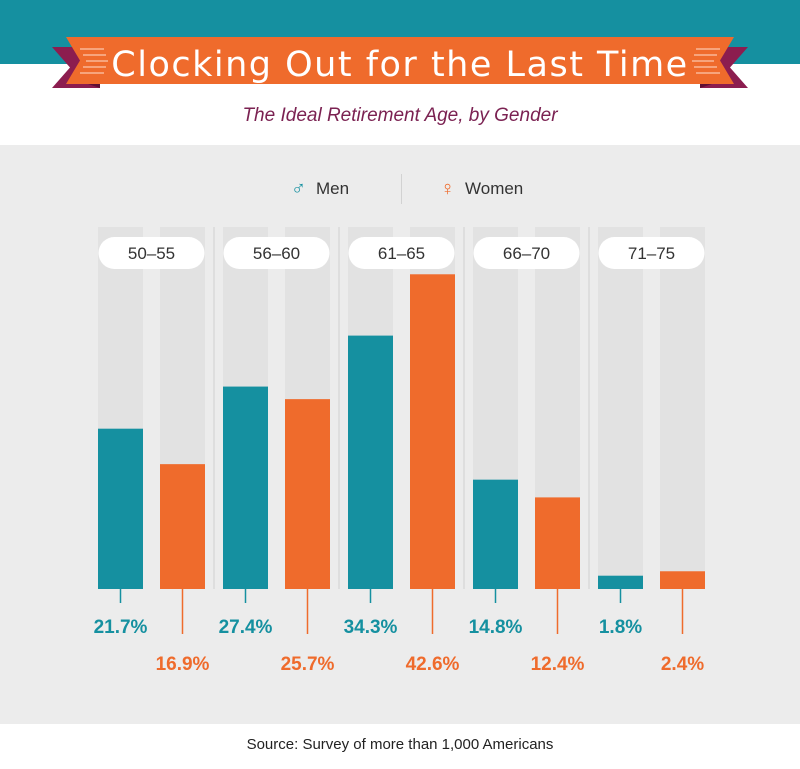 This screenshot has width=800, height=769. I want to click on female-icon: ♀, so click(447, 188).